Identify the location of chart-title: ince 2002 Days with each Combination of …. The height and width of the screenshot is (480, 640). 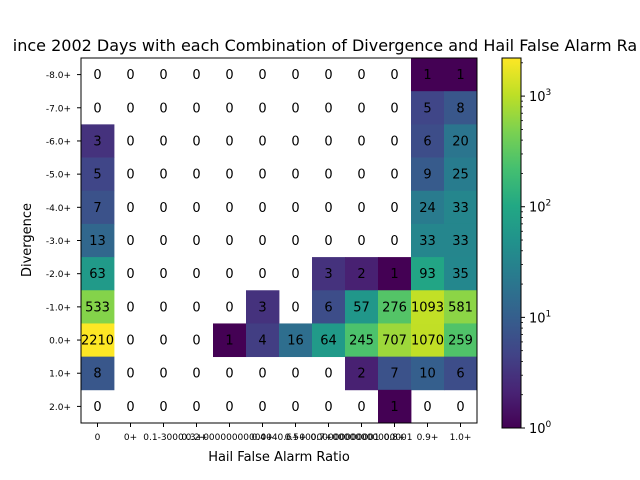
(325, 45).